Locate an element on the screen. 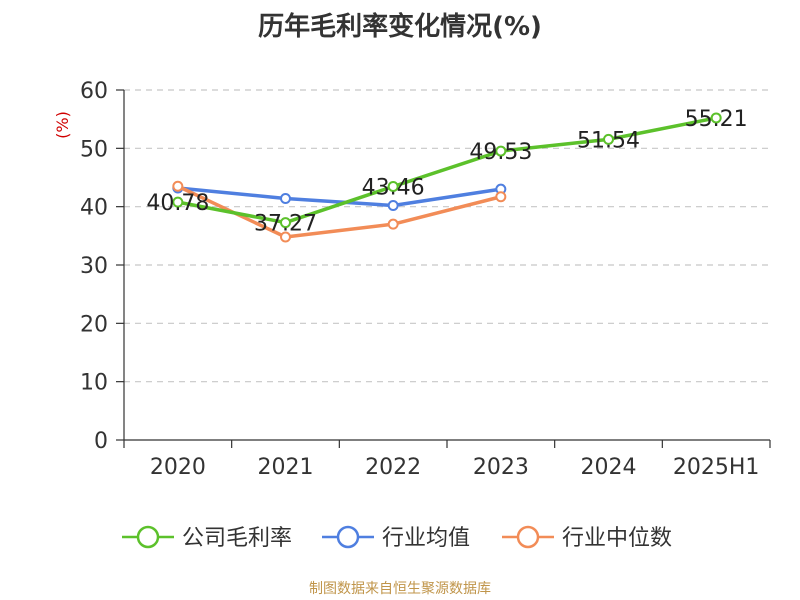 The image size is (800, 600). y-tick-label: 30 is located at coordinates (94, 266).